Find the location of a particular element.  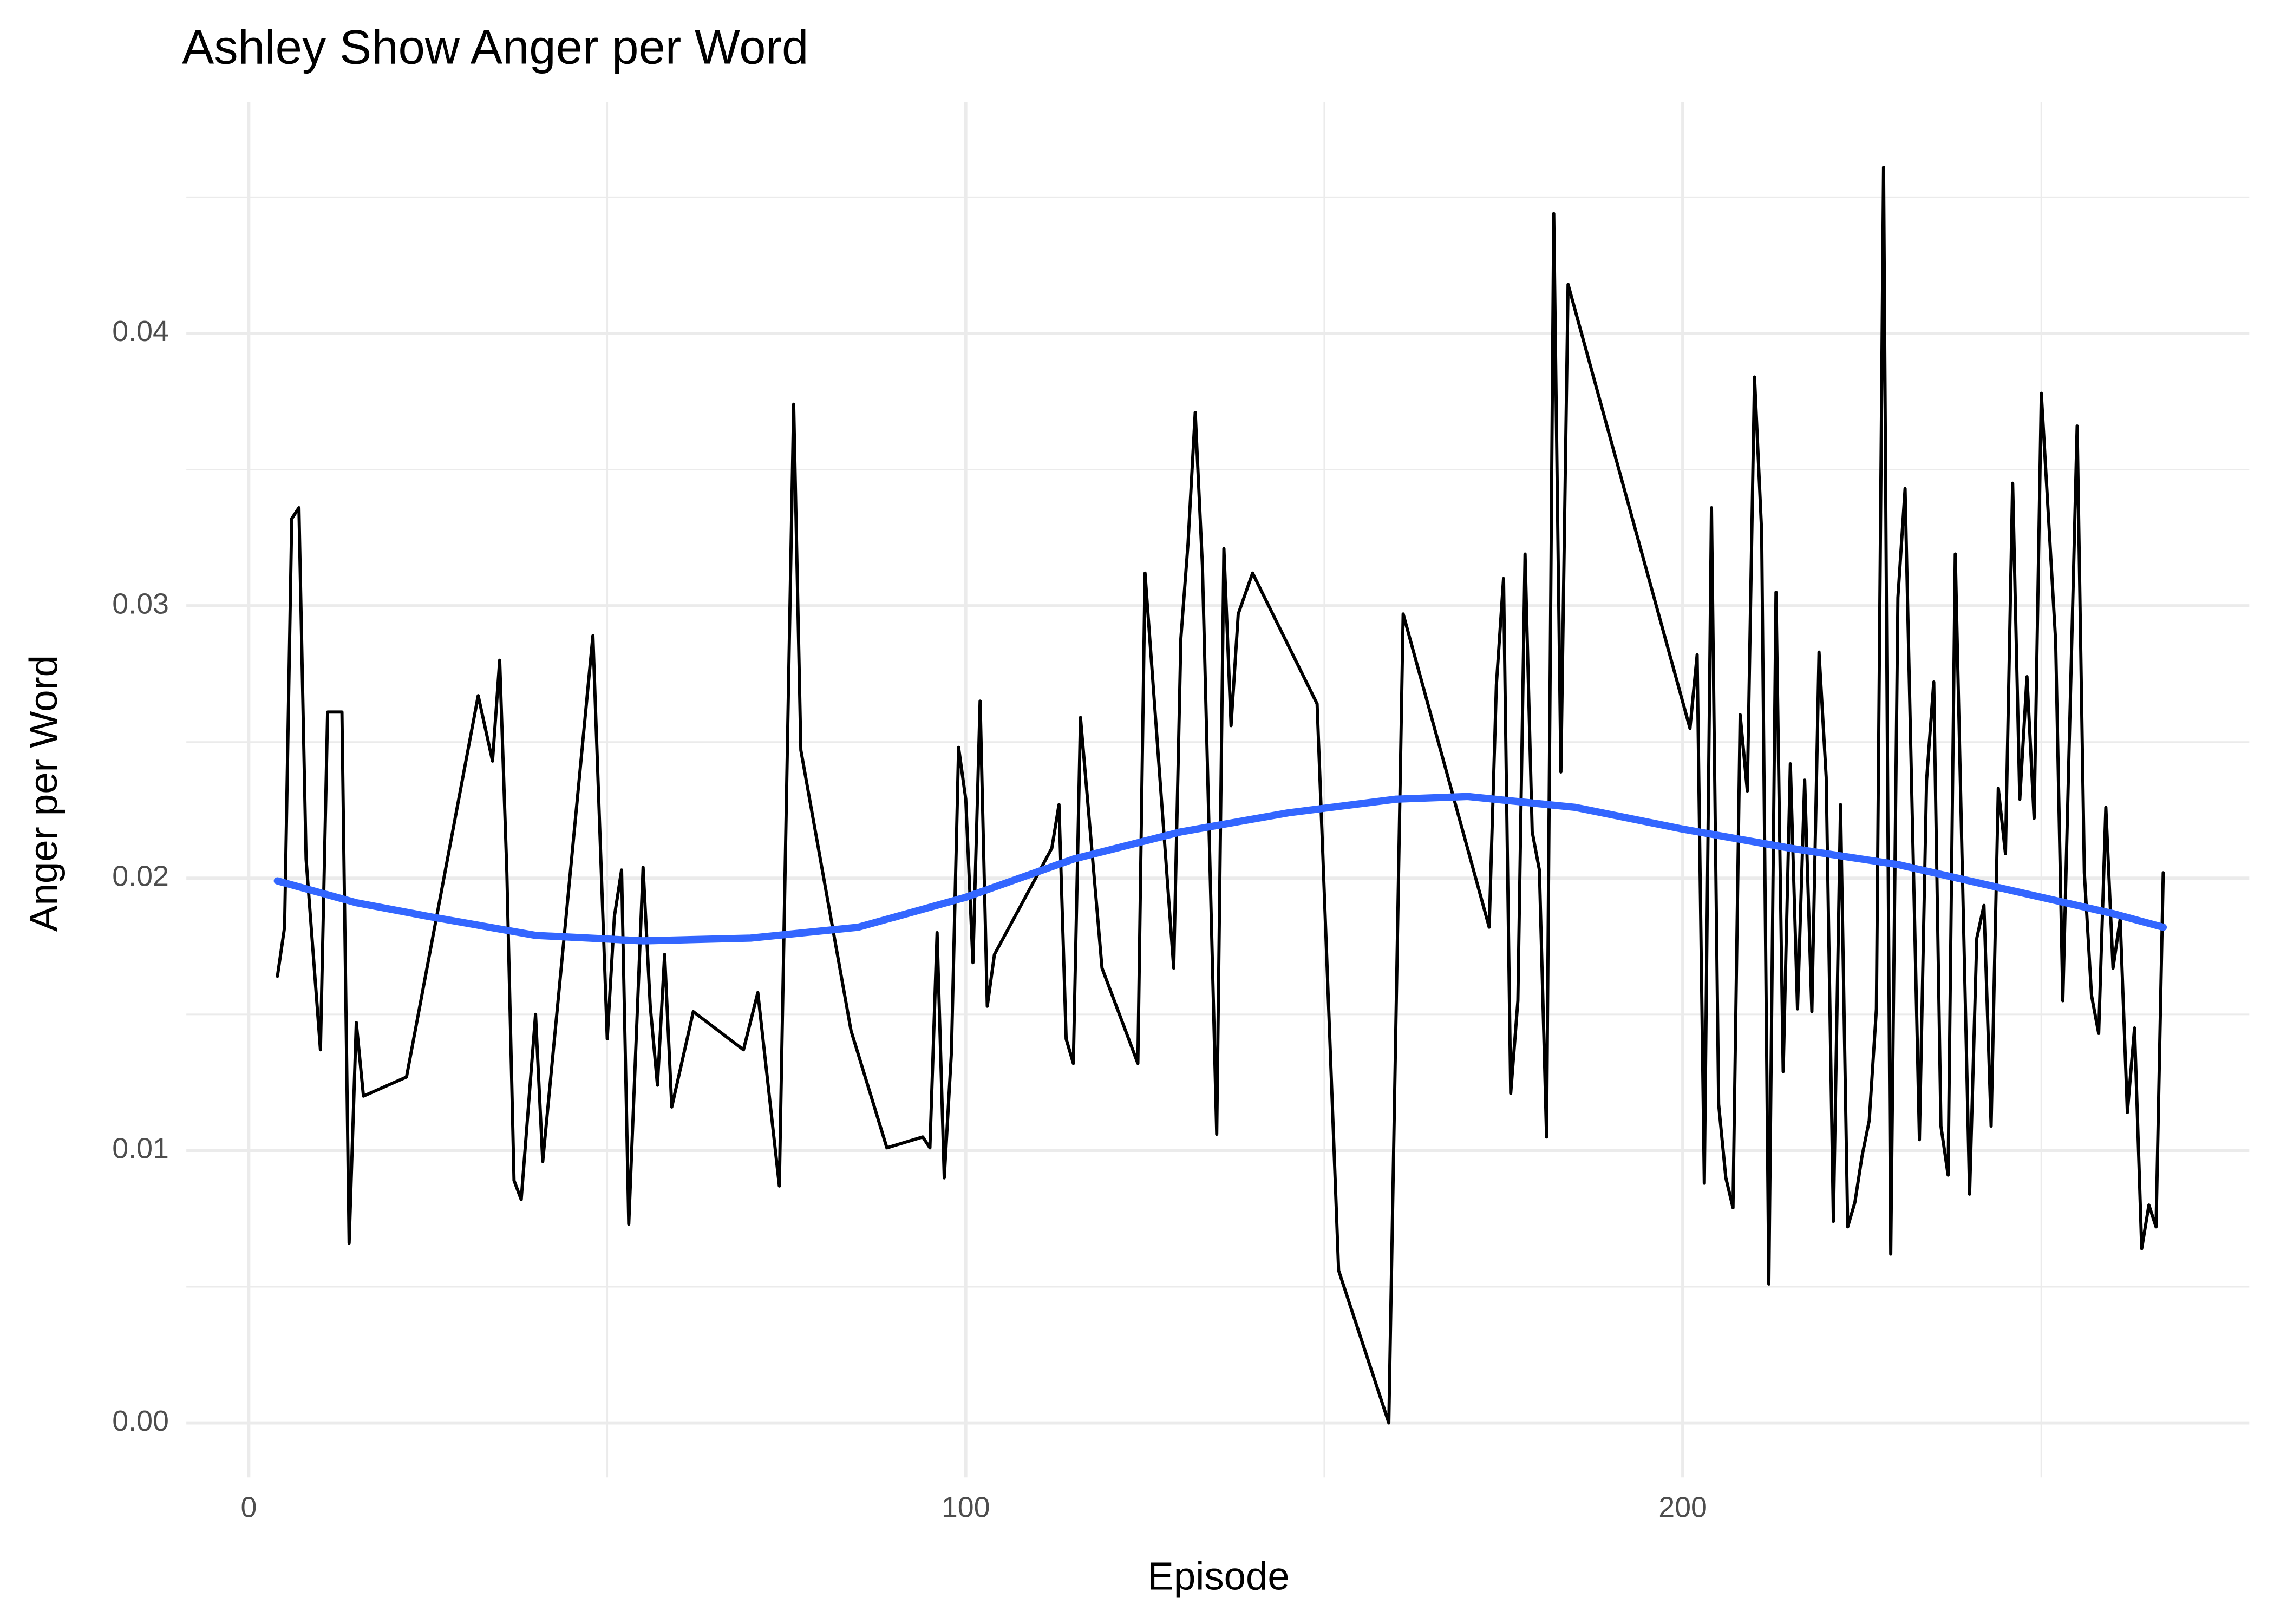

y-tick-label: 0.03 is located at coordinates (140, 604).